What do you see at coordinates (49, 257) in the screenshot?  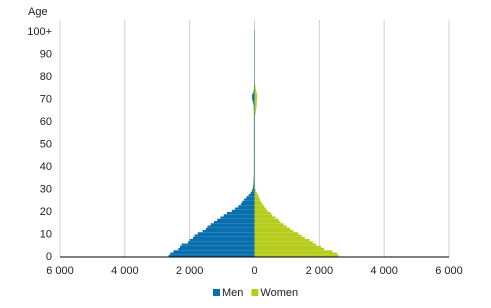 I see `y-tick-label: 0` at bounding box center [49, 257].